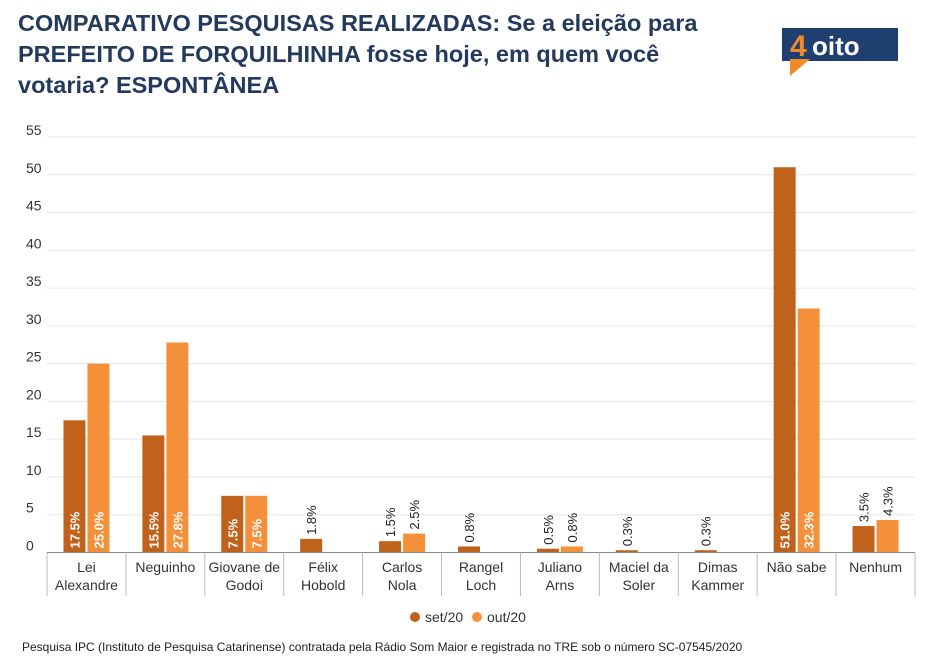 This screenshot has height=662, width=937. Describe the element at coordinates (34, 357) in the screenshot. I see `y-tick-label: 25` at that location.